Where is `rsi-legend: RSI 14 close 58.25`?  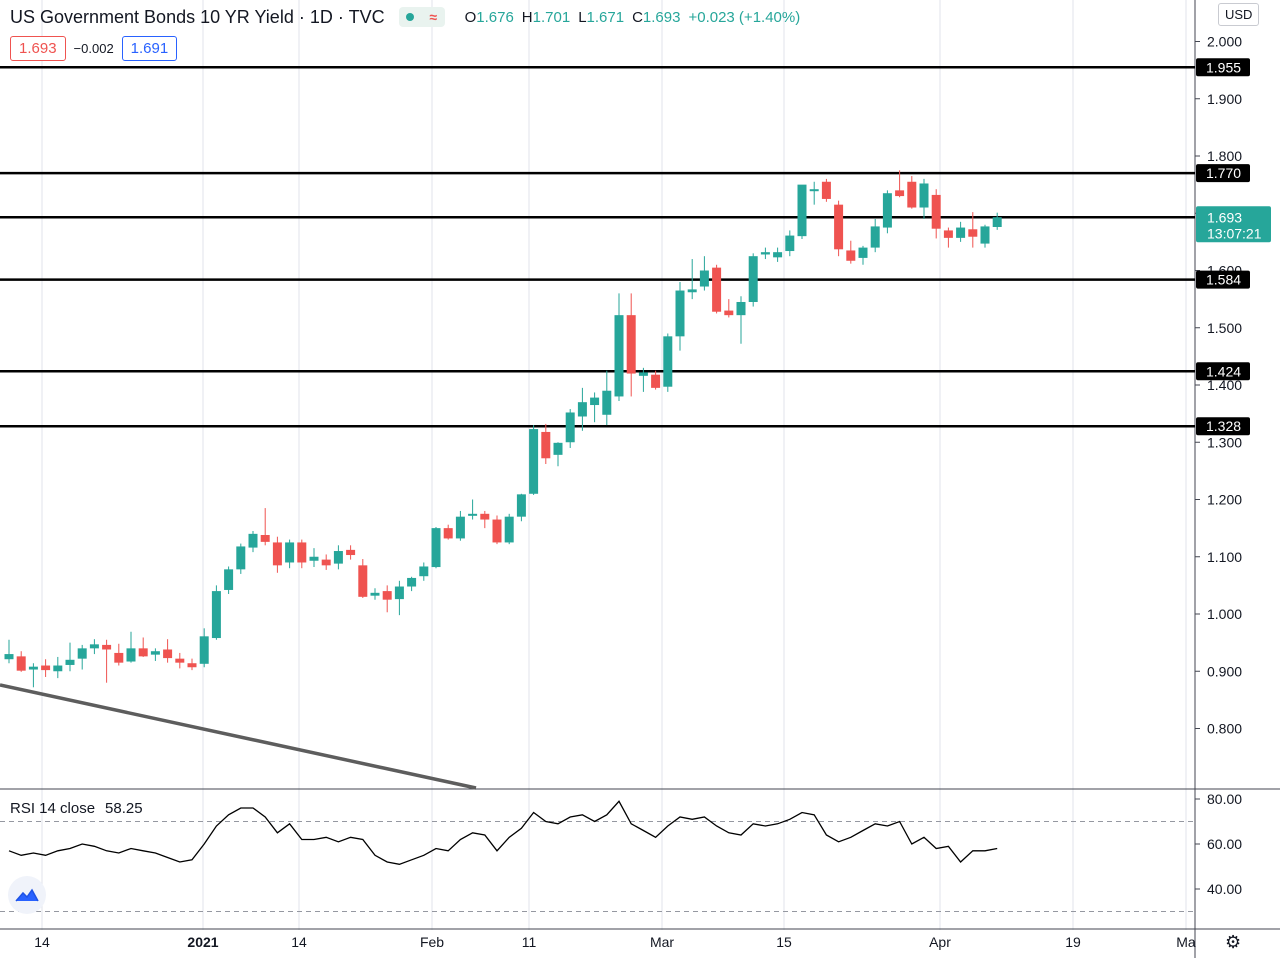 rsi-legend: RSI 14 close 58.25 is located at coordinates (76, 808).